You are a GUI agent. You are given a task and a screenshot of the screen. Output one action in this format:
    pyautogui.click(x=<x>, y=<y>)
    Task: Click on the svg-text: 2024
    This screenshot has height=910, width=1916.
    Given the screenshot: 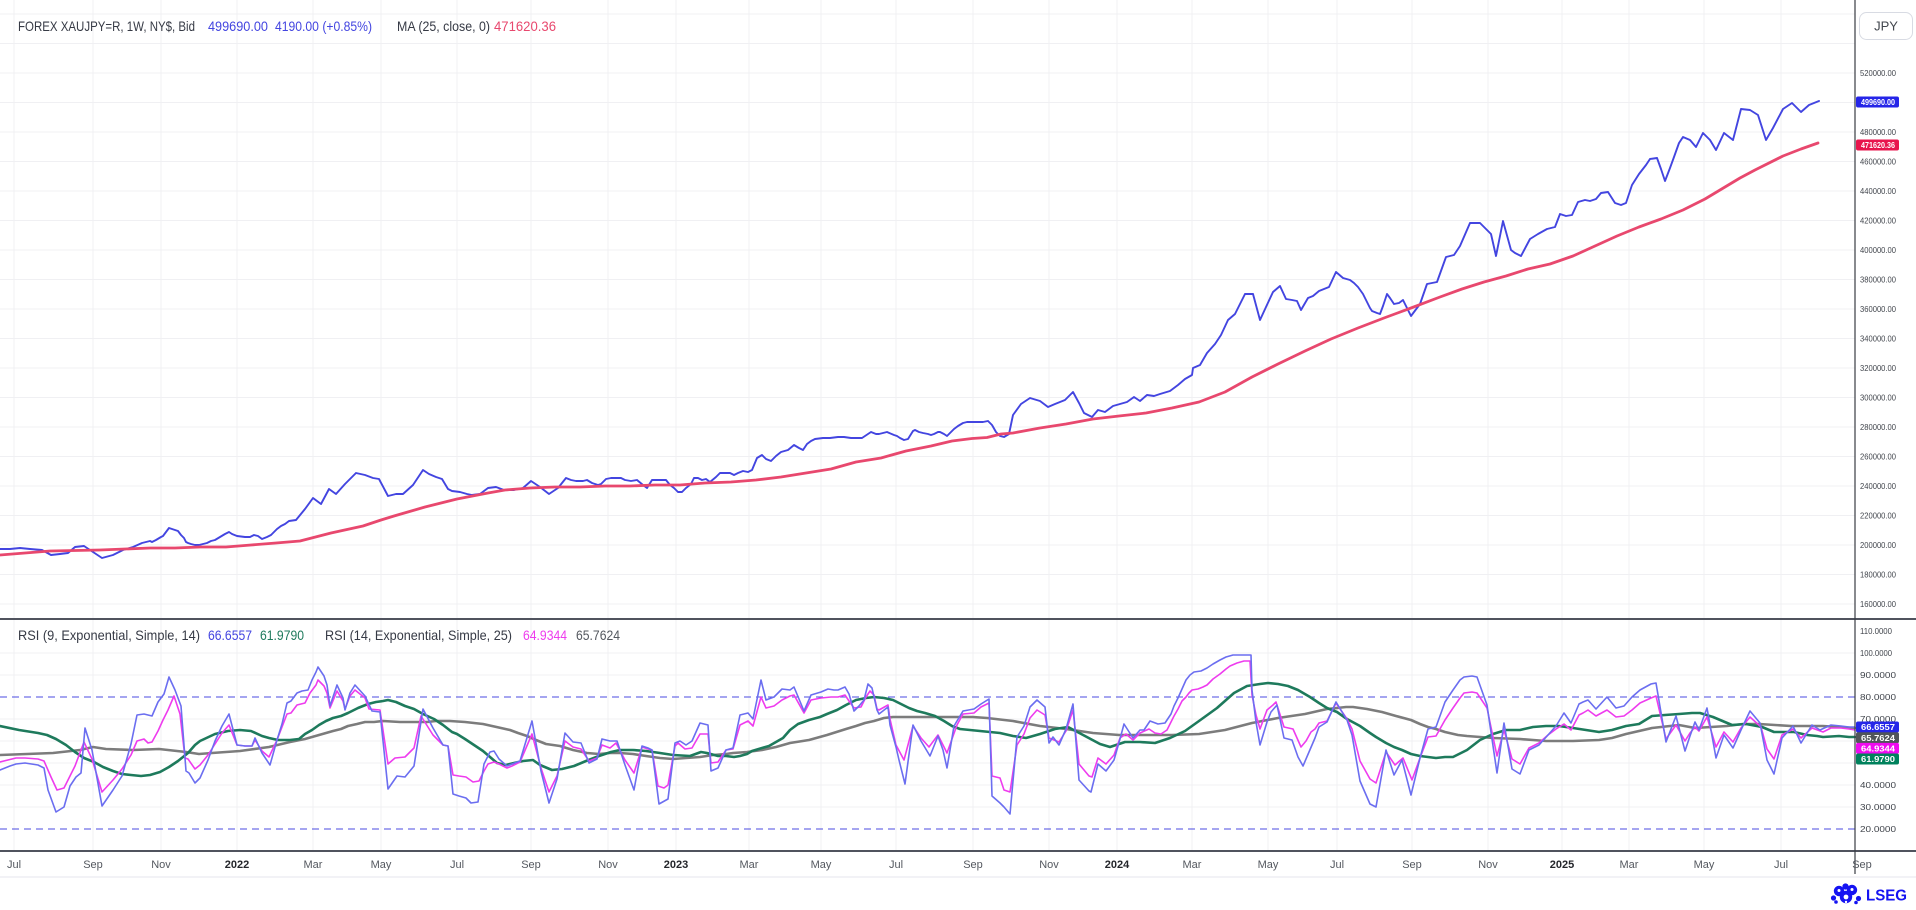 What is the action you would take?
    pyautogui.click(x=1117, y=865)
    